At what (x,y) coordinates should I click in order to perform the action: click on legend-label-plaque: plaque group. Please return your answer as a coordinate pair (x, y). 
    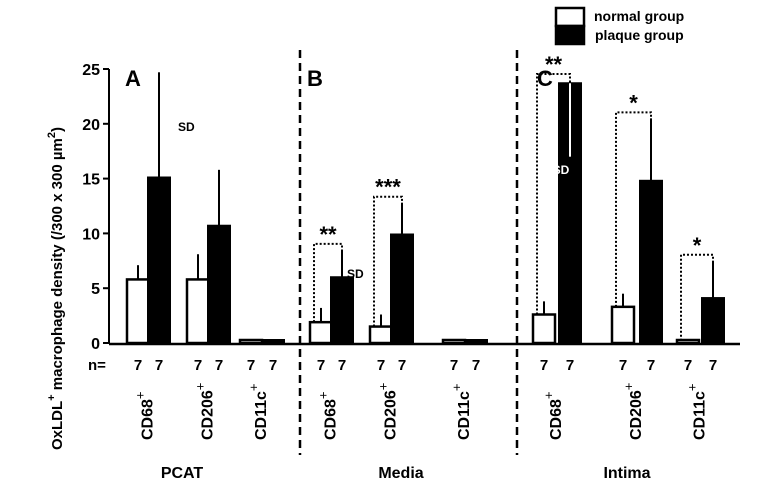
    Looking at the image, I should click on (639, 35).